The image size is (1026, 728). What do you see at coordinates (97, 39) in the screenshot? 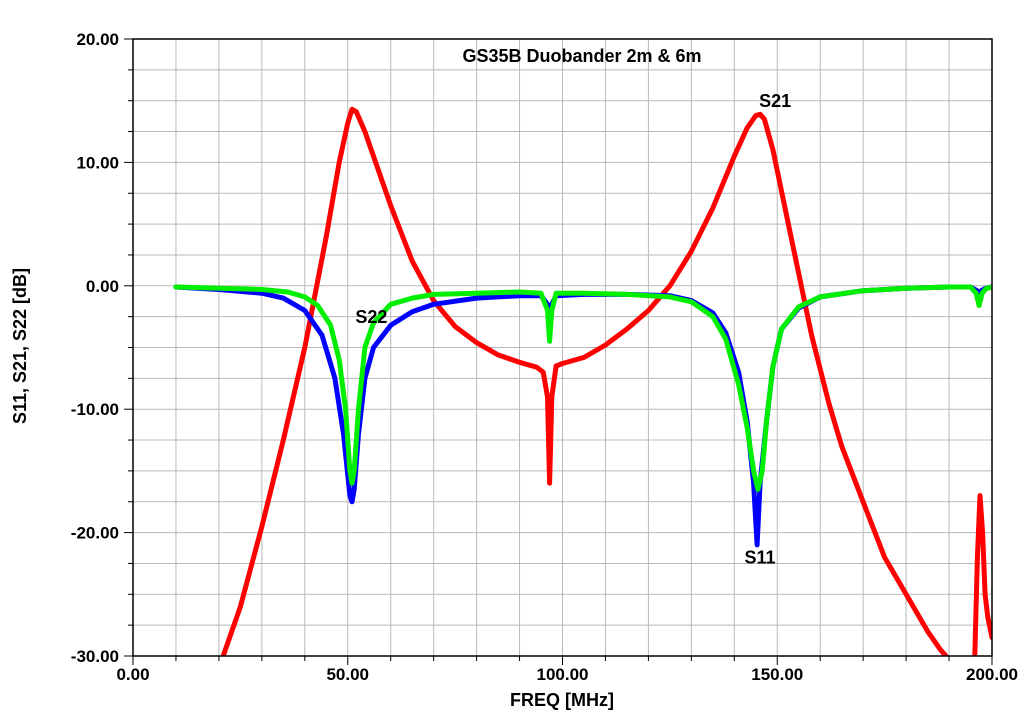
I see `y-tick-label: 20.00` at bounding box center [97, 39].